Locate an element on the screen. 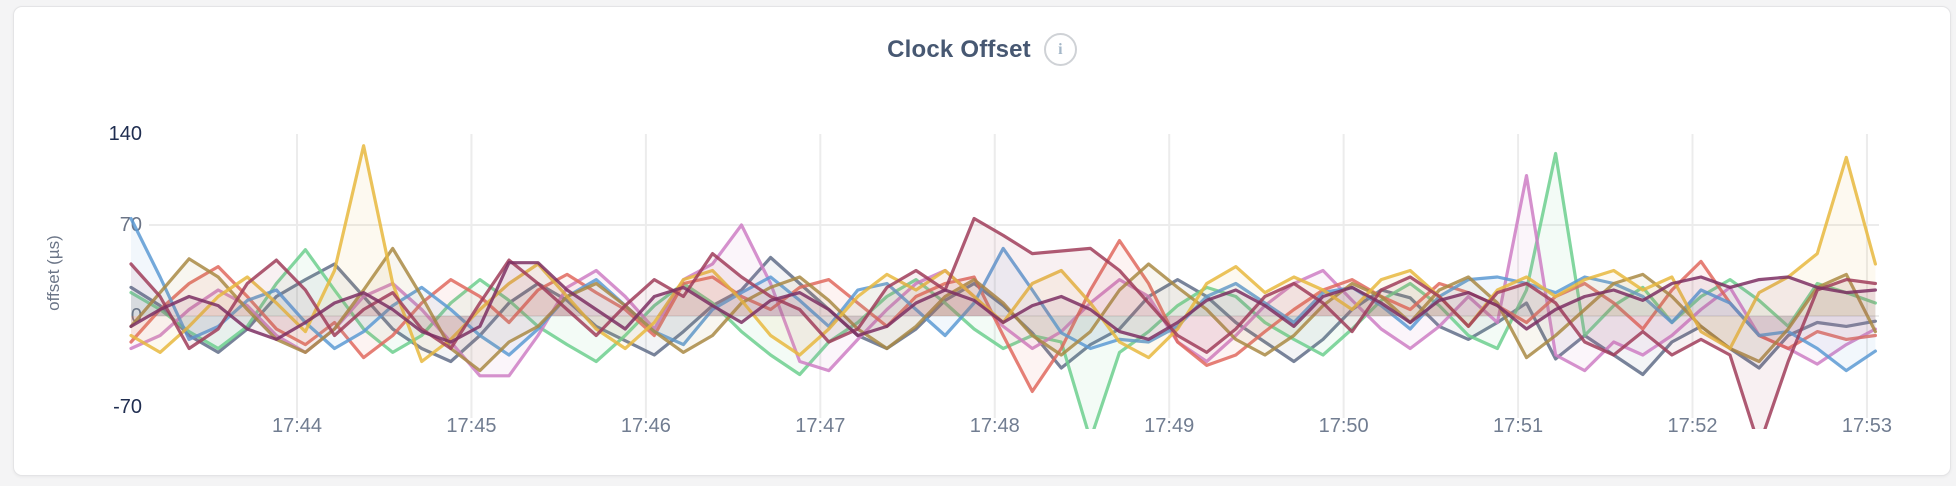 This screenshot has width=1956, height=486. y-tick-label: 0 is located at coordinates (136, 316).